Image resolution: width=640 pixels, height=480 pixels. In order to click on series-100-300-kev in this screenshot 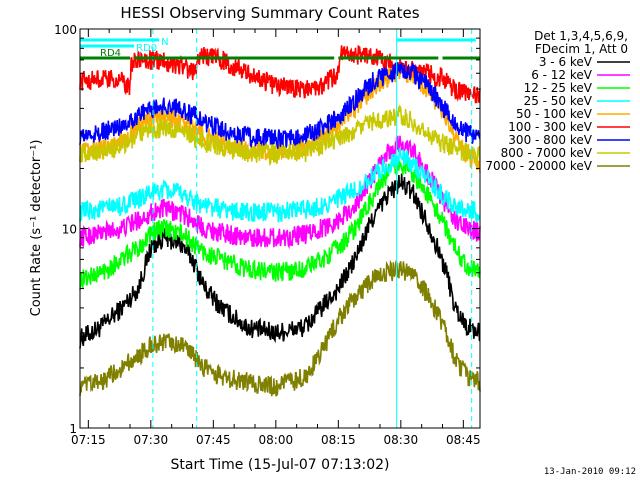, I will do `click(280, 74)`.